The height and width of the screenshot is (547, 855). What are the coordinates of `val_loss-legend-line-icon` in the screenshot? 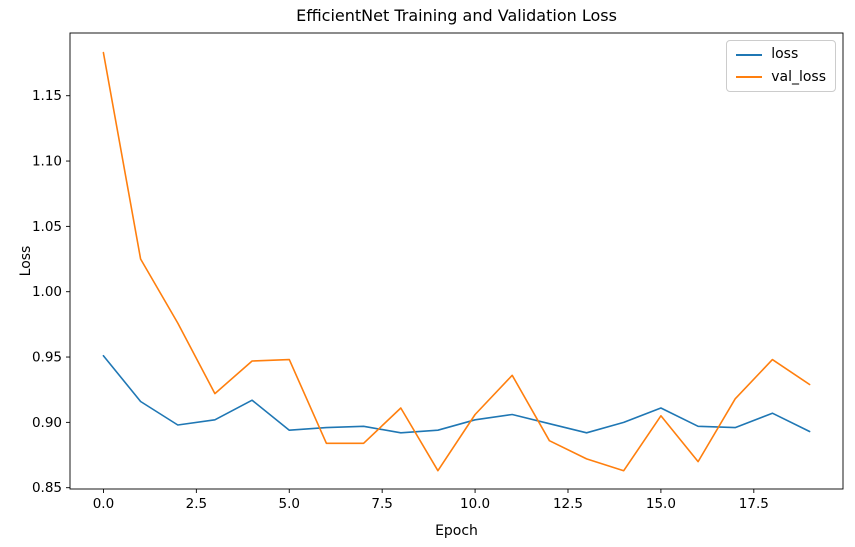 It's located at (749, 77).